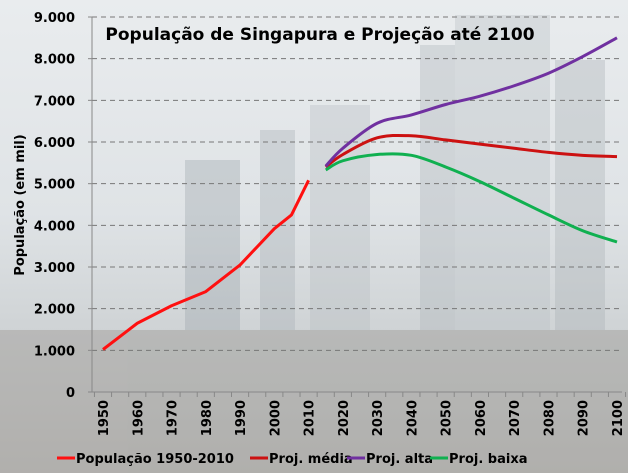  Describe the element at coordinates (618, 418) in the screenshot. I see `x-tick-label: 2100` at that location.